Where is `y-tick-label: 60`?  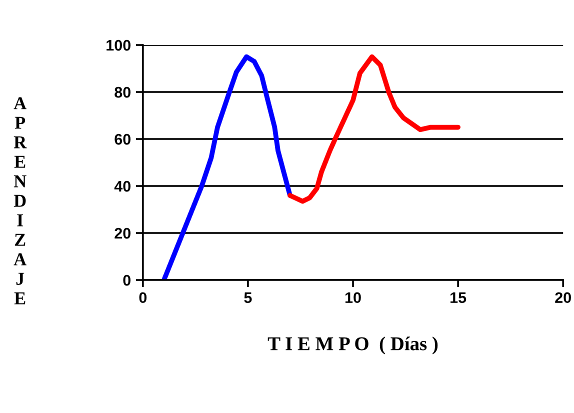
y-tick-label: 60 is located at coordinates (122, 139).